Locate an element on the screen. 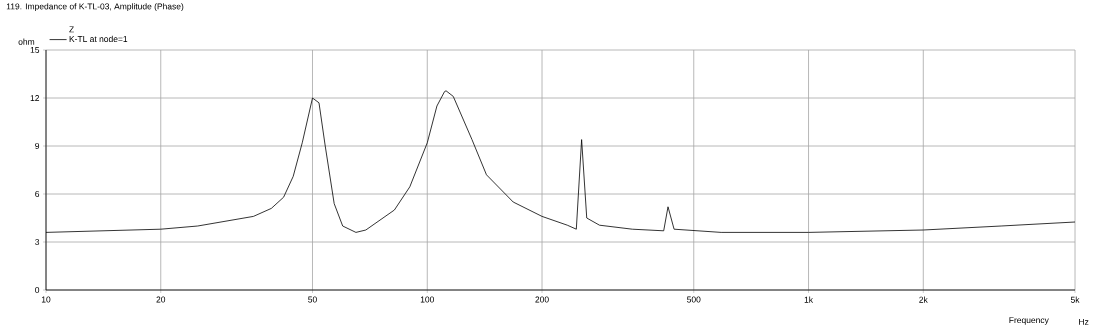 The image size is (1103, 327). x-tick-label: 10 is located at coordinates (46, 299).